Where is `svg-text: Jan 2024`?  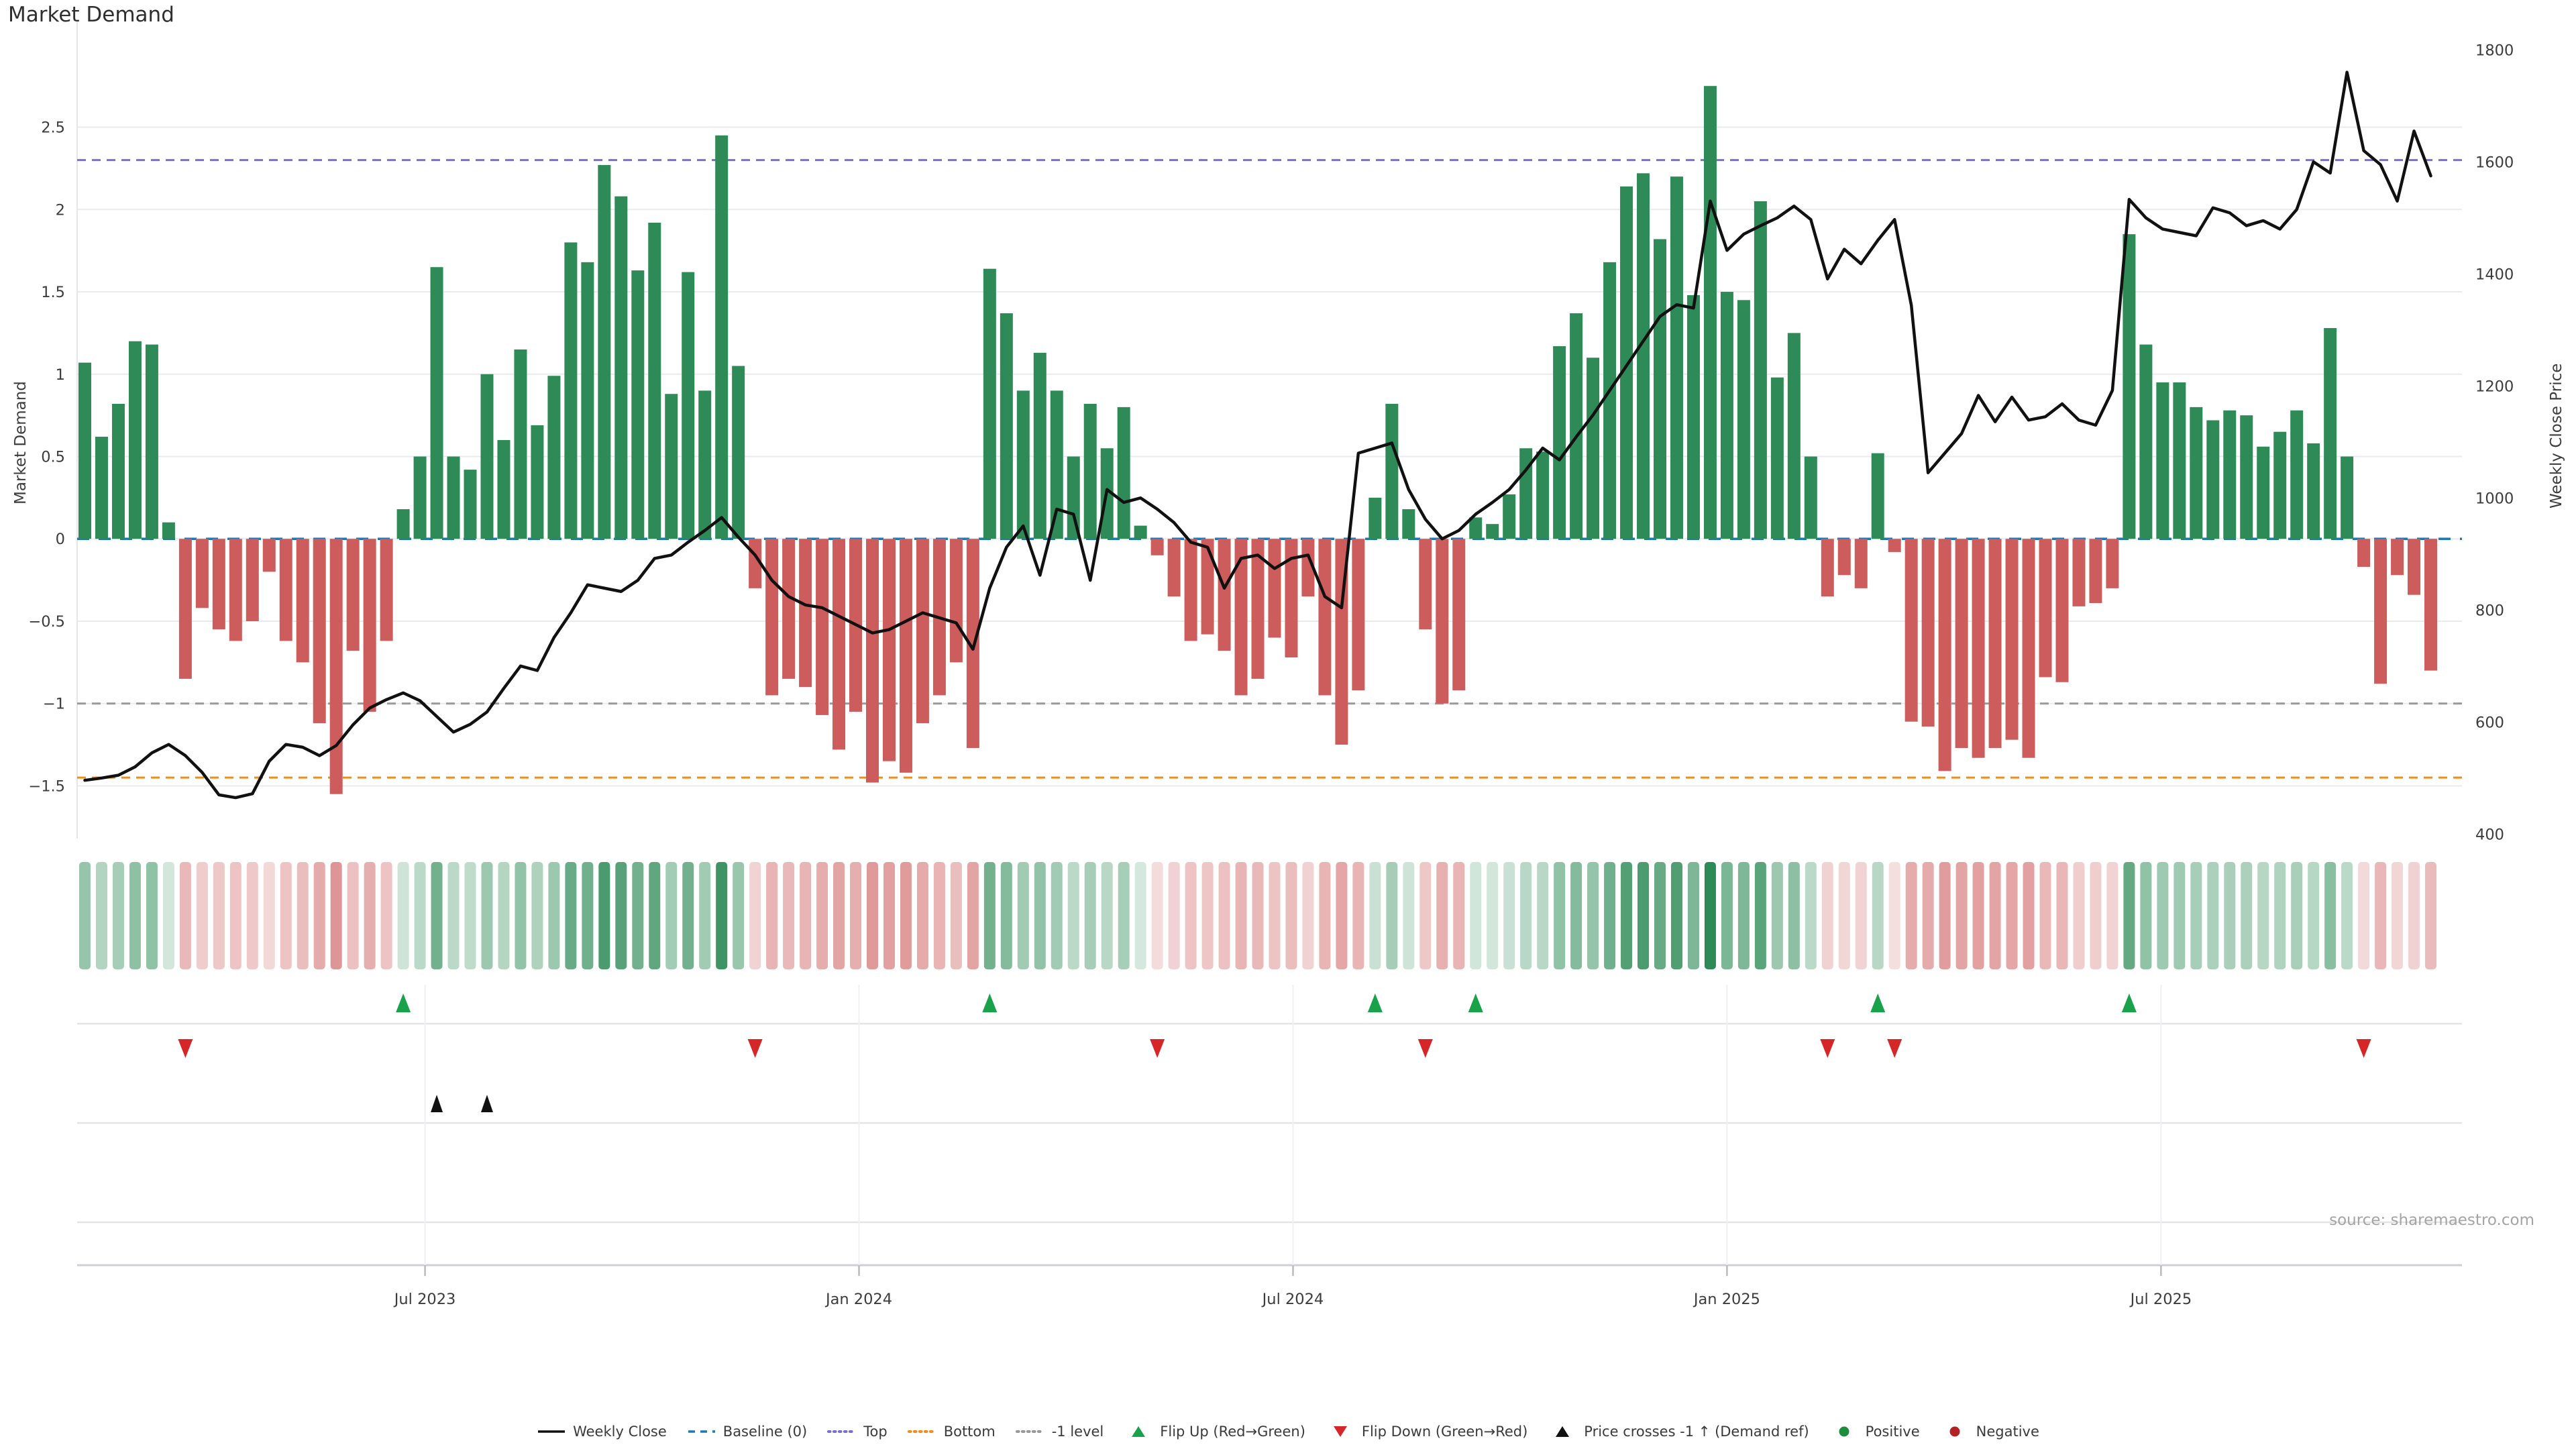 svg-text: Jan 2024 is located at coordinates (858, 1299).